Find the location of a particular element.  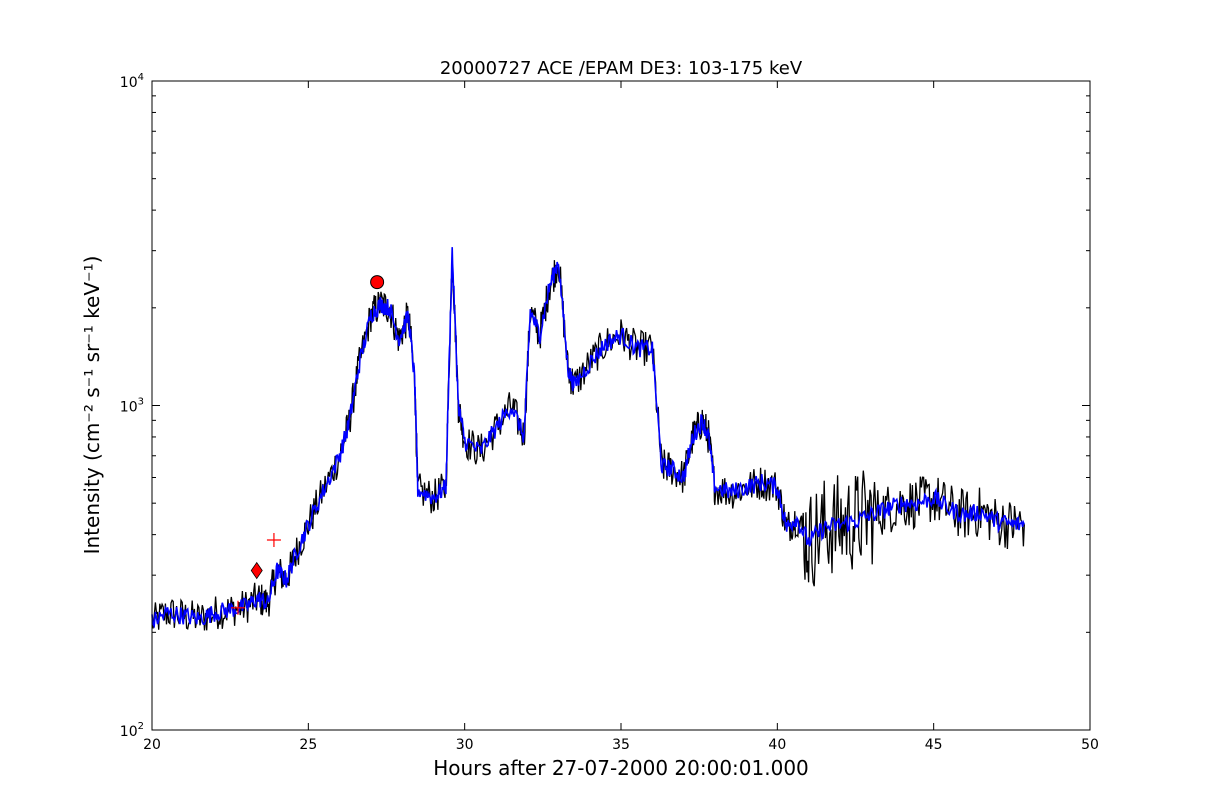

onset-diamond-marker is located at coordinates (256, 570).